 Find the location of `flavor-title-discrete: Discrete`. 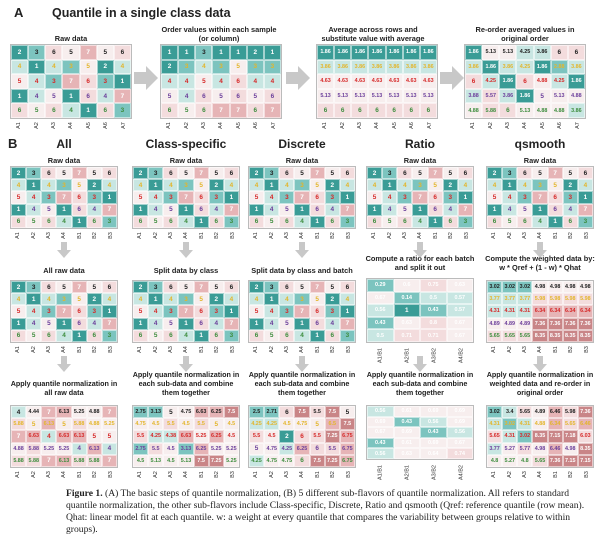

flavor-title-discrete: Discrete is located at coordinates (302, 144).